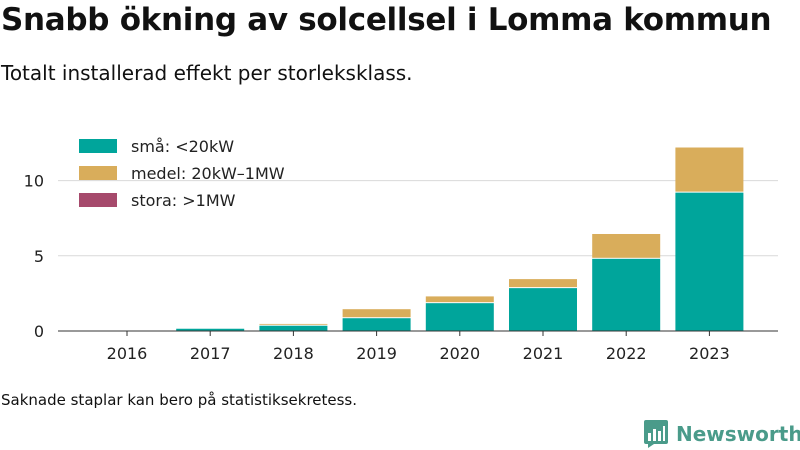 This screenshot has height=450, width=800. Describe the element at coordinates (459, 353) in the screenshot. I see `x-tick-label: 2020` at that location.